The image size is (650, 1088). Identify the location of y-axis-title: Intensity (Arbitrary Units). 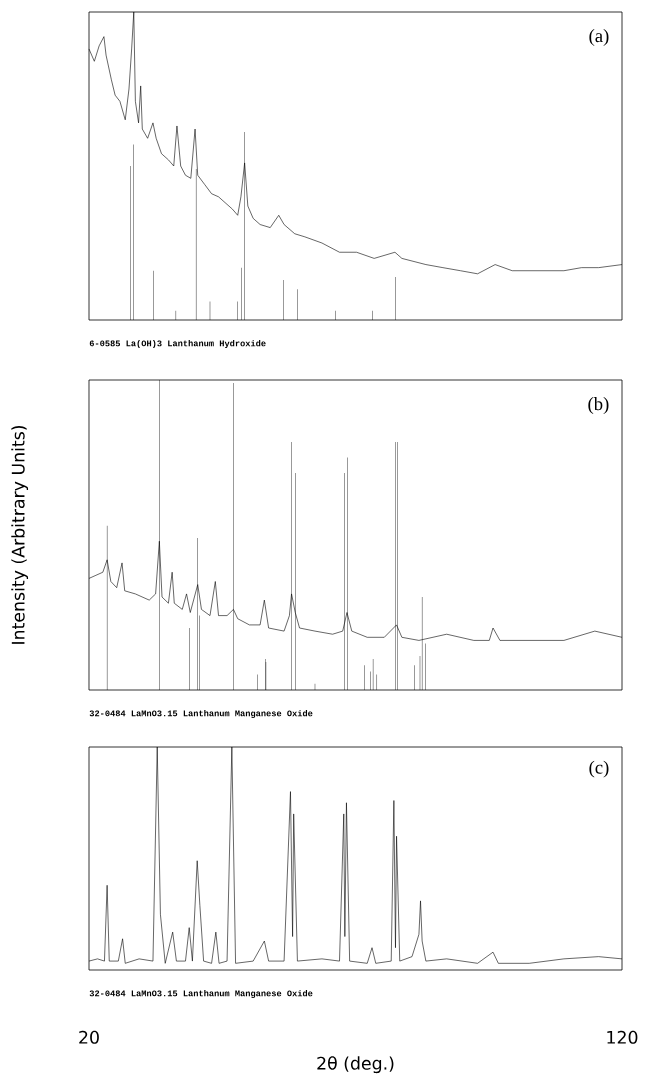
(20, 534).